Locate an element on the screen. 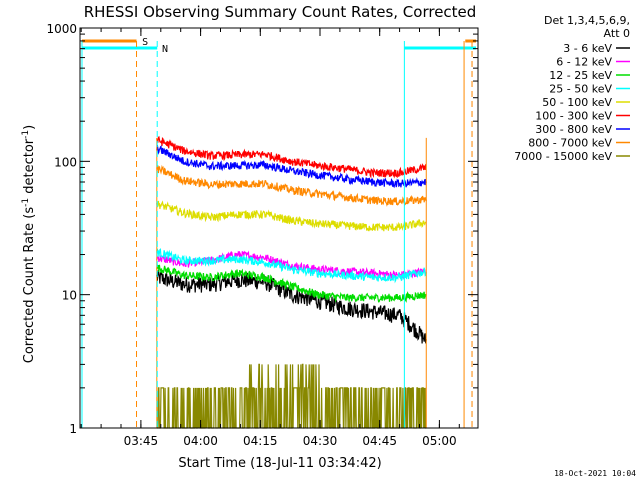  y-axis-label-sup2: -1 is located at coordinates (26, 134).